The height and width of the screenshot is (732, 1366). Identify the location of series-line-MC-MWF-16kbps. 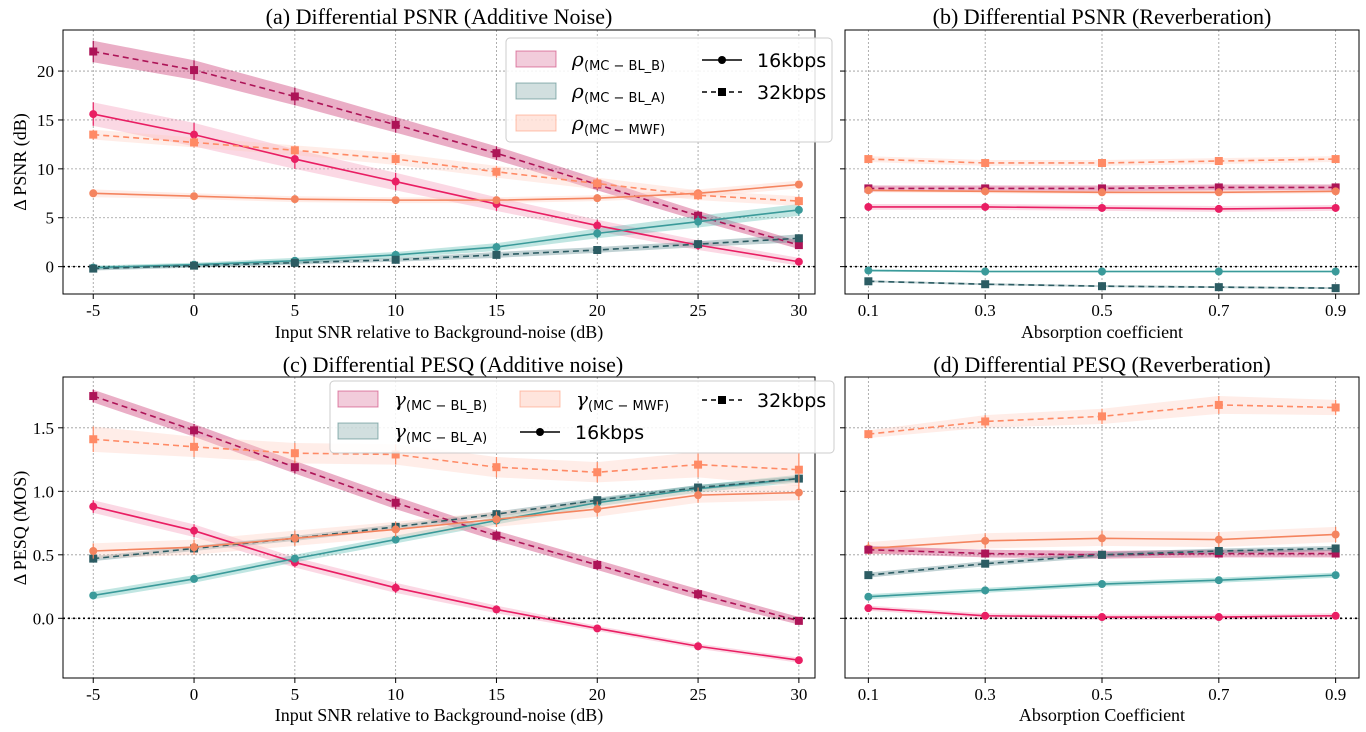
(446, 521).